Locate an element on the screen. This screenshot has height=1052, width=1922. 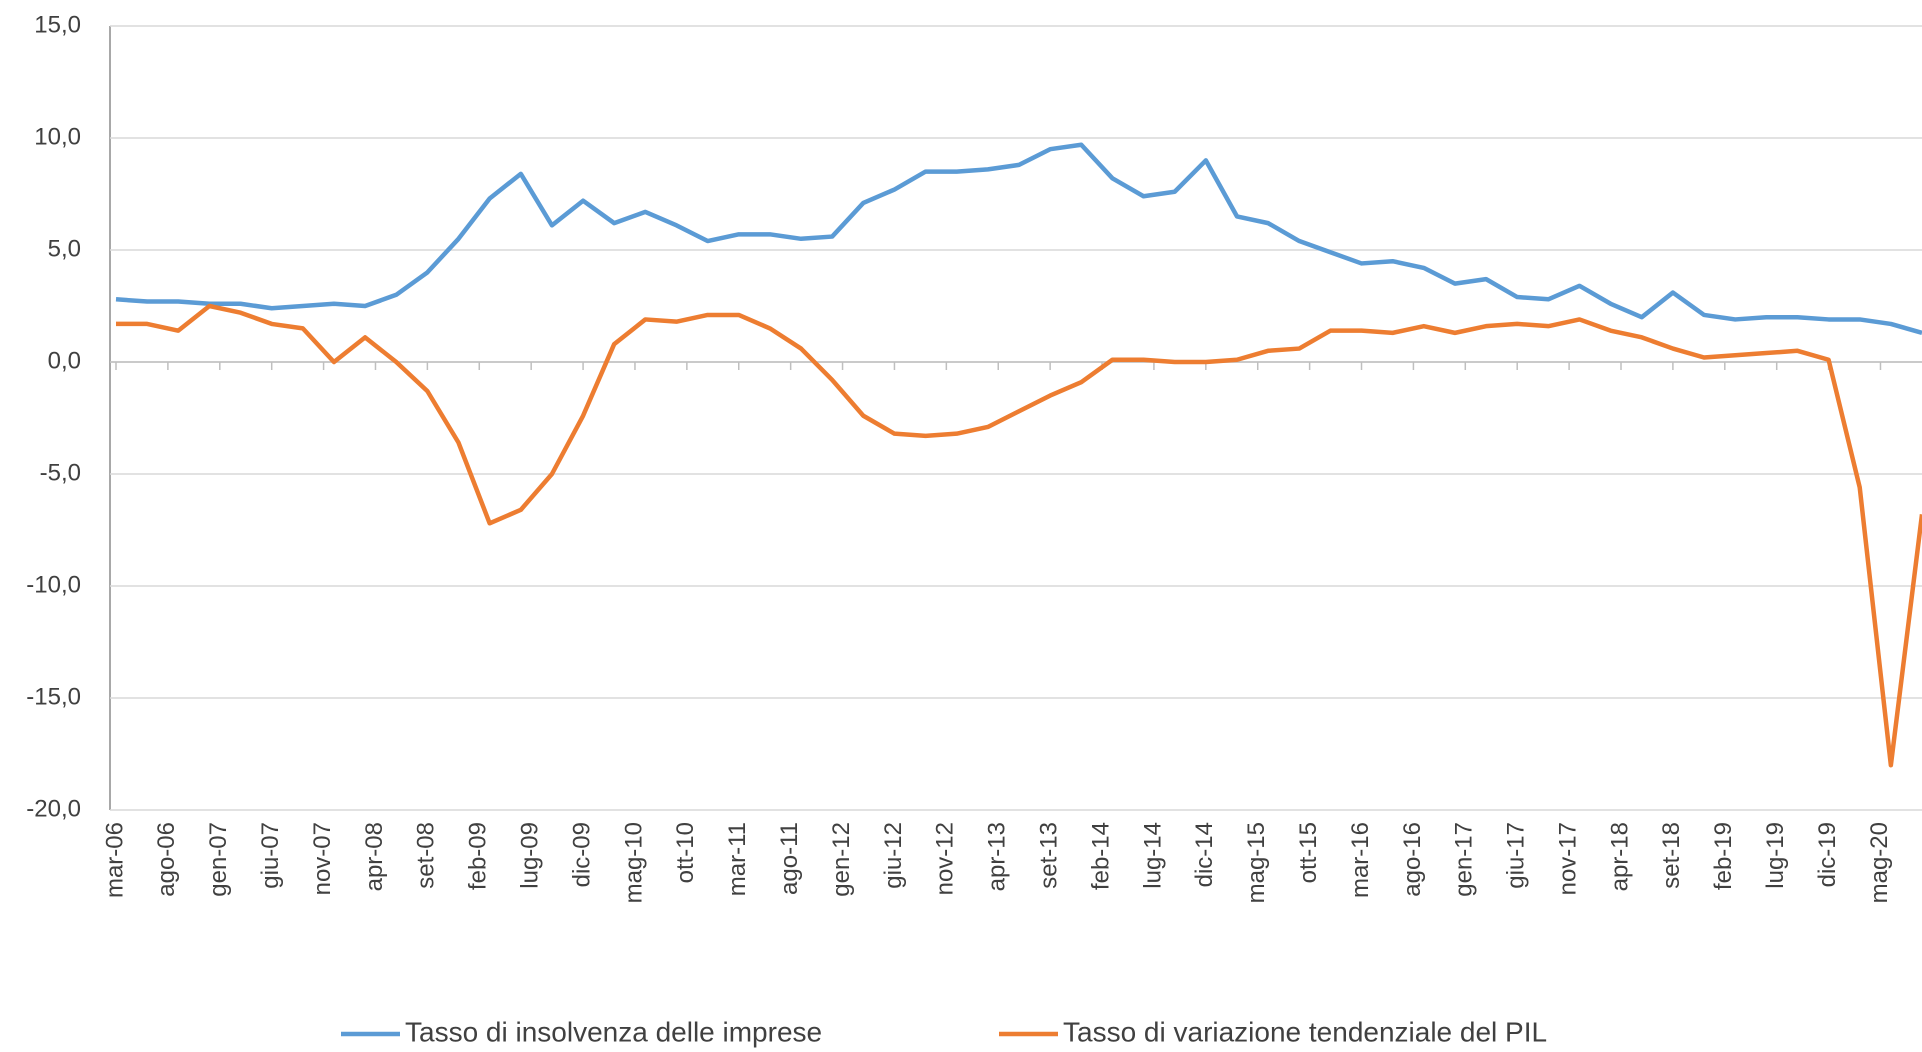
y-tick-label: 5,0 is located at coordinates (64, 248).